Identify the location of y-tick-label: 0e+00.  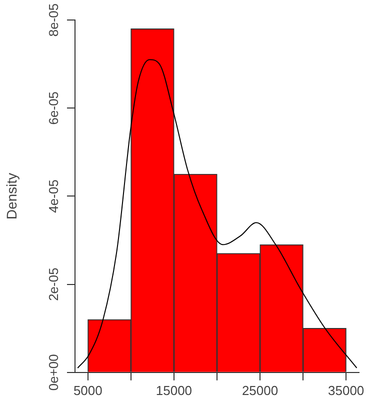
(54, 372).